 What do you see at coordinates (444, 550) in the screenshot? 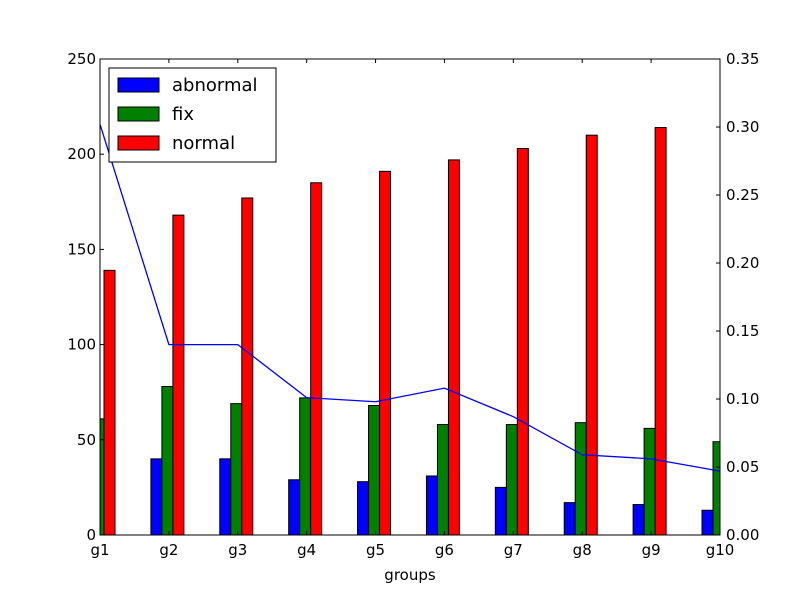
I see `x-tick-label: g6` at bounding box center [444, 550].